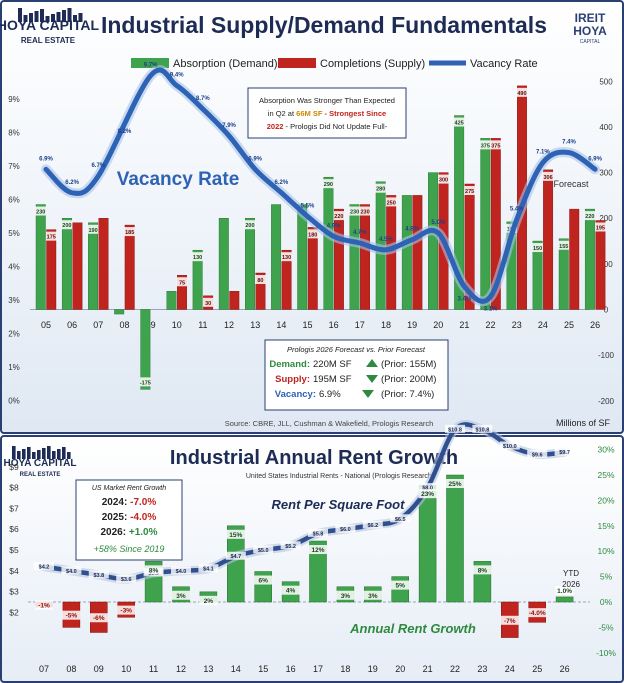  I want to click on x-axis-tick-2: 23, so click(482, 669).